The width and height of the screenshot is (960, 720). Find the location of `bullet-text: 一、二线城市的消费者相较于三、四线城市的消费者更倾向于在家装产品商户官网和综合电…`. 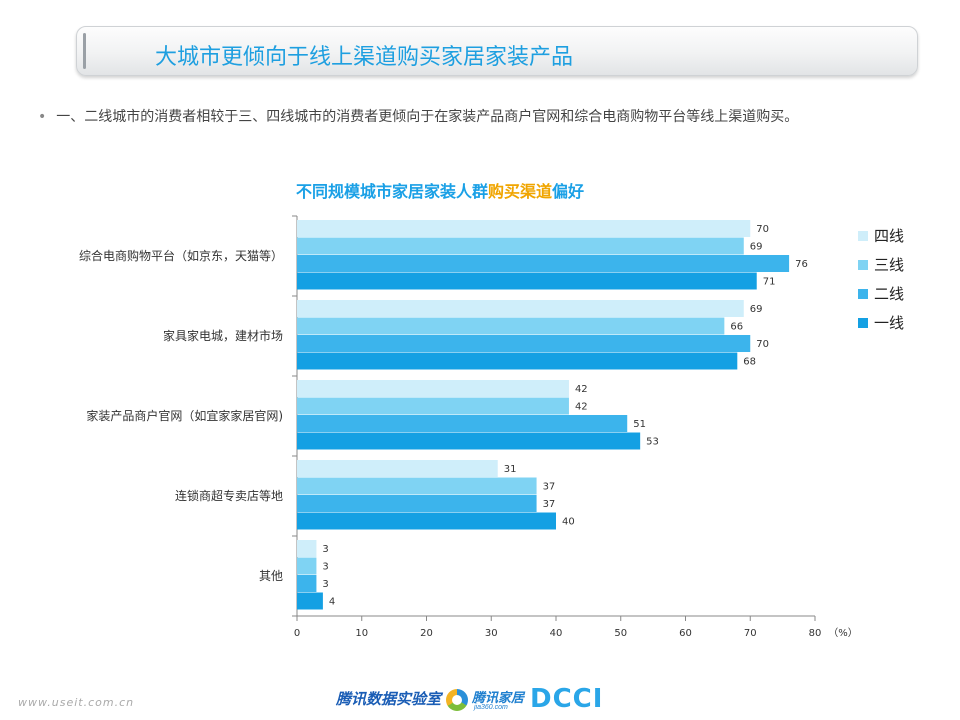

bullet-text: 一、二线城市的消费者相较于三、四线城市的消费者更倾向于在家装产品商户官网和综合电… is located at coordinates (427, 117).